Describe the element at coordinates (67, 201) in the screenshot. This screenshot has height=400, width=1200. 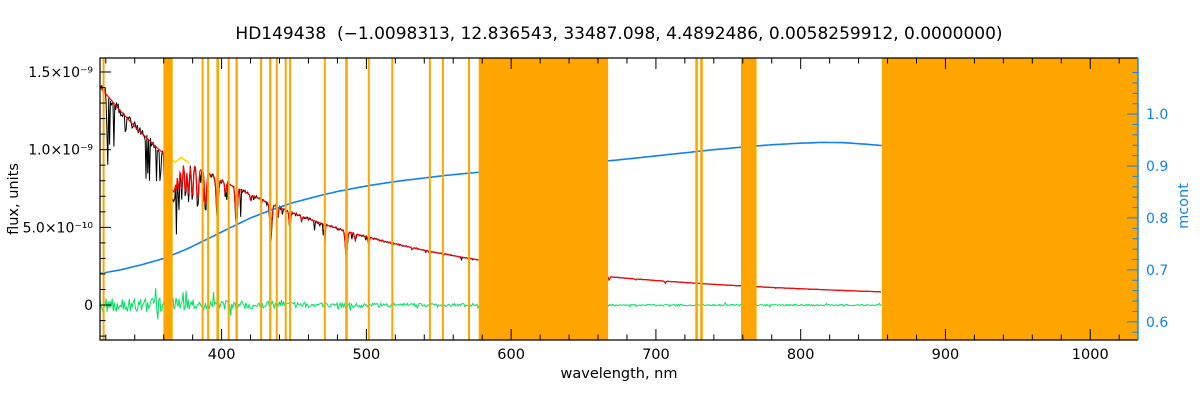
I see `flux-axis-ticks: 0 5.0×10⁻¹⁰ 1.0×10⁻⁹ 1.5×10⁻⁹` at that location.